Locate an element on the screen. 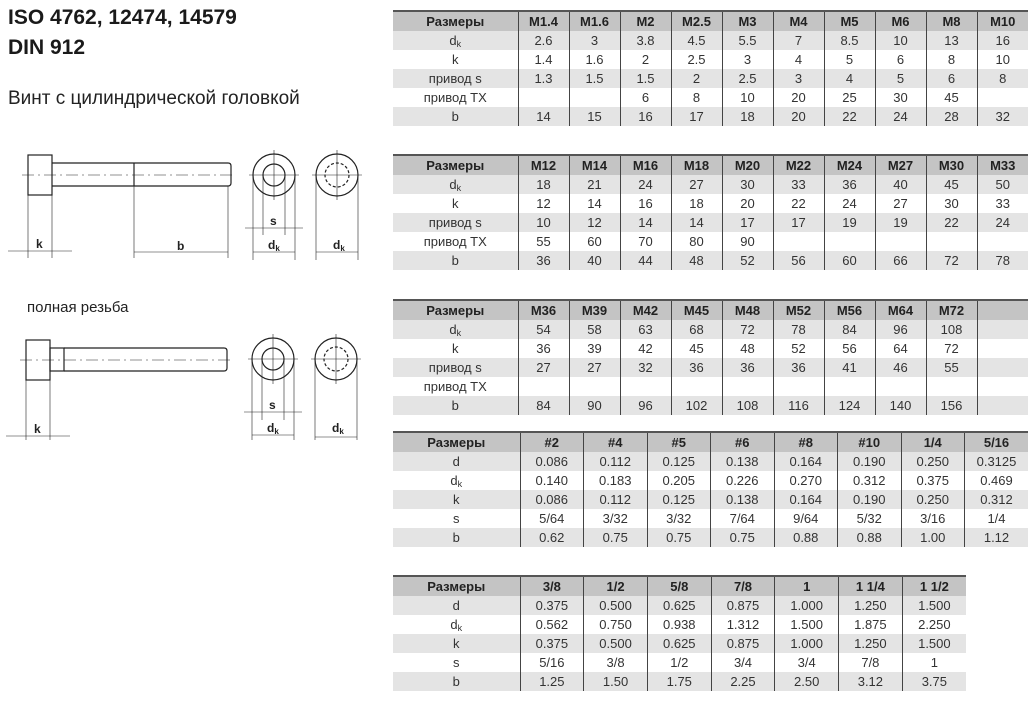  table-cell: 0.3125 is located at coordinates (996, 461).